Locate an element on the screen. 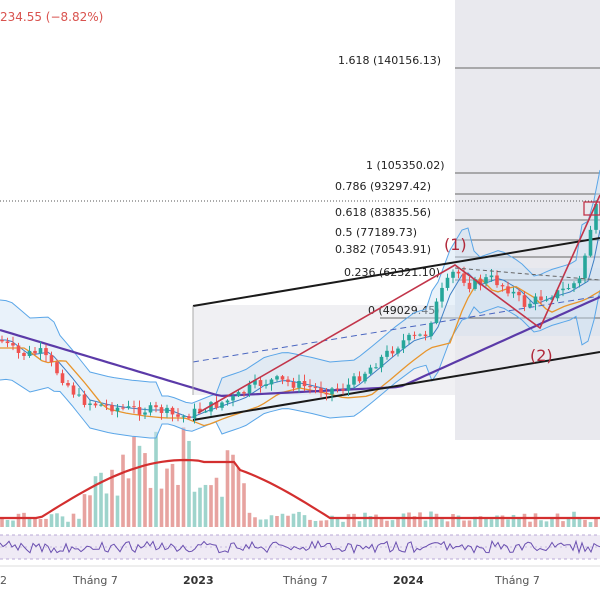 Image resolution: width=600 pixels, height=600 pixels. fib-label-0-786: 0.786 (93297.42) is located at coordinates (383, 186).